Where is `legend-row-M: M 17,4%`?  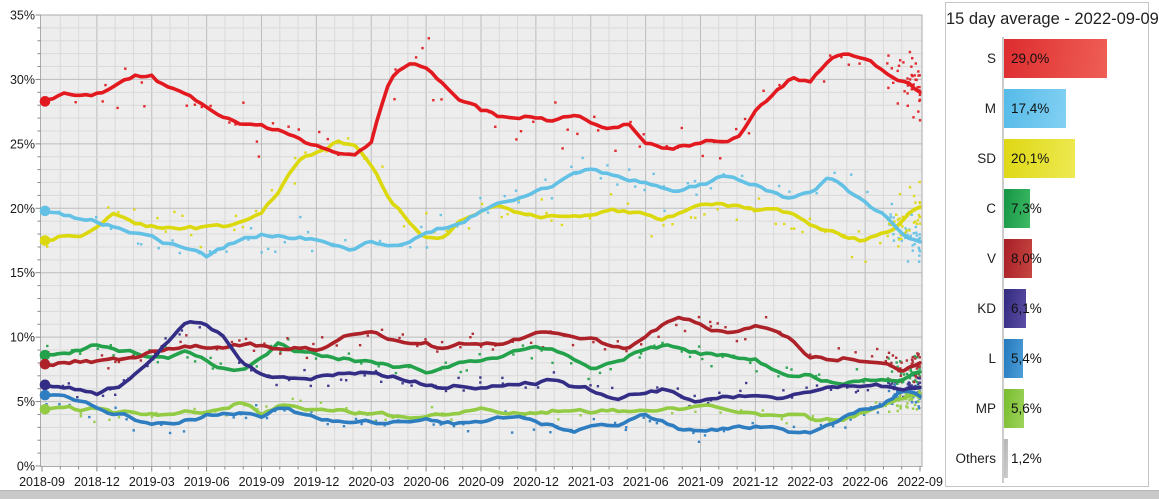
legend-row-M: M 17,4% is located at coordinates (1047, 108).